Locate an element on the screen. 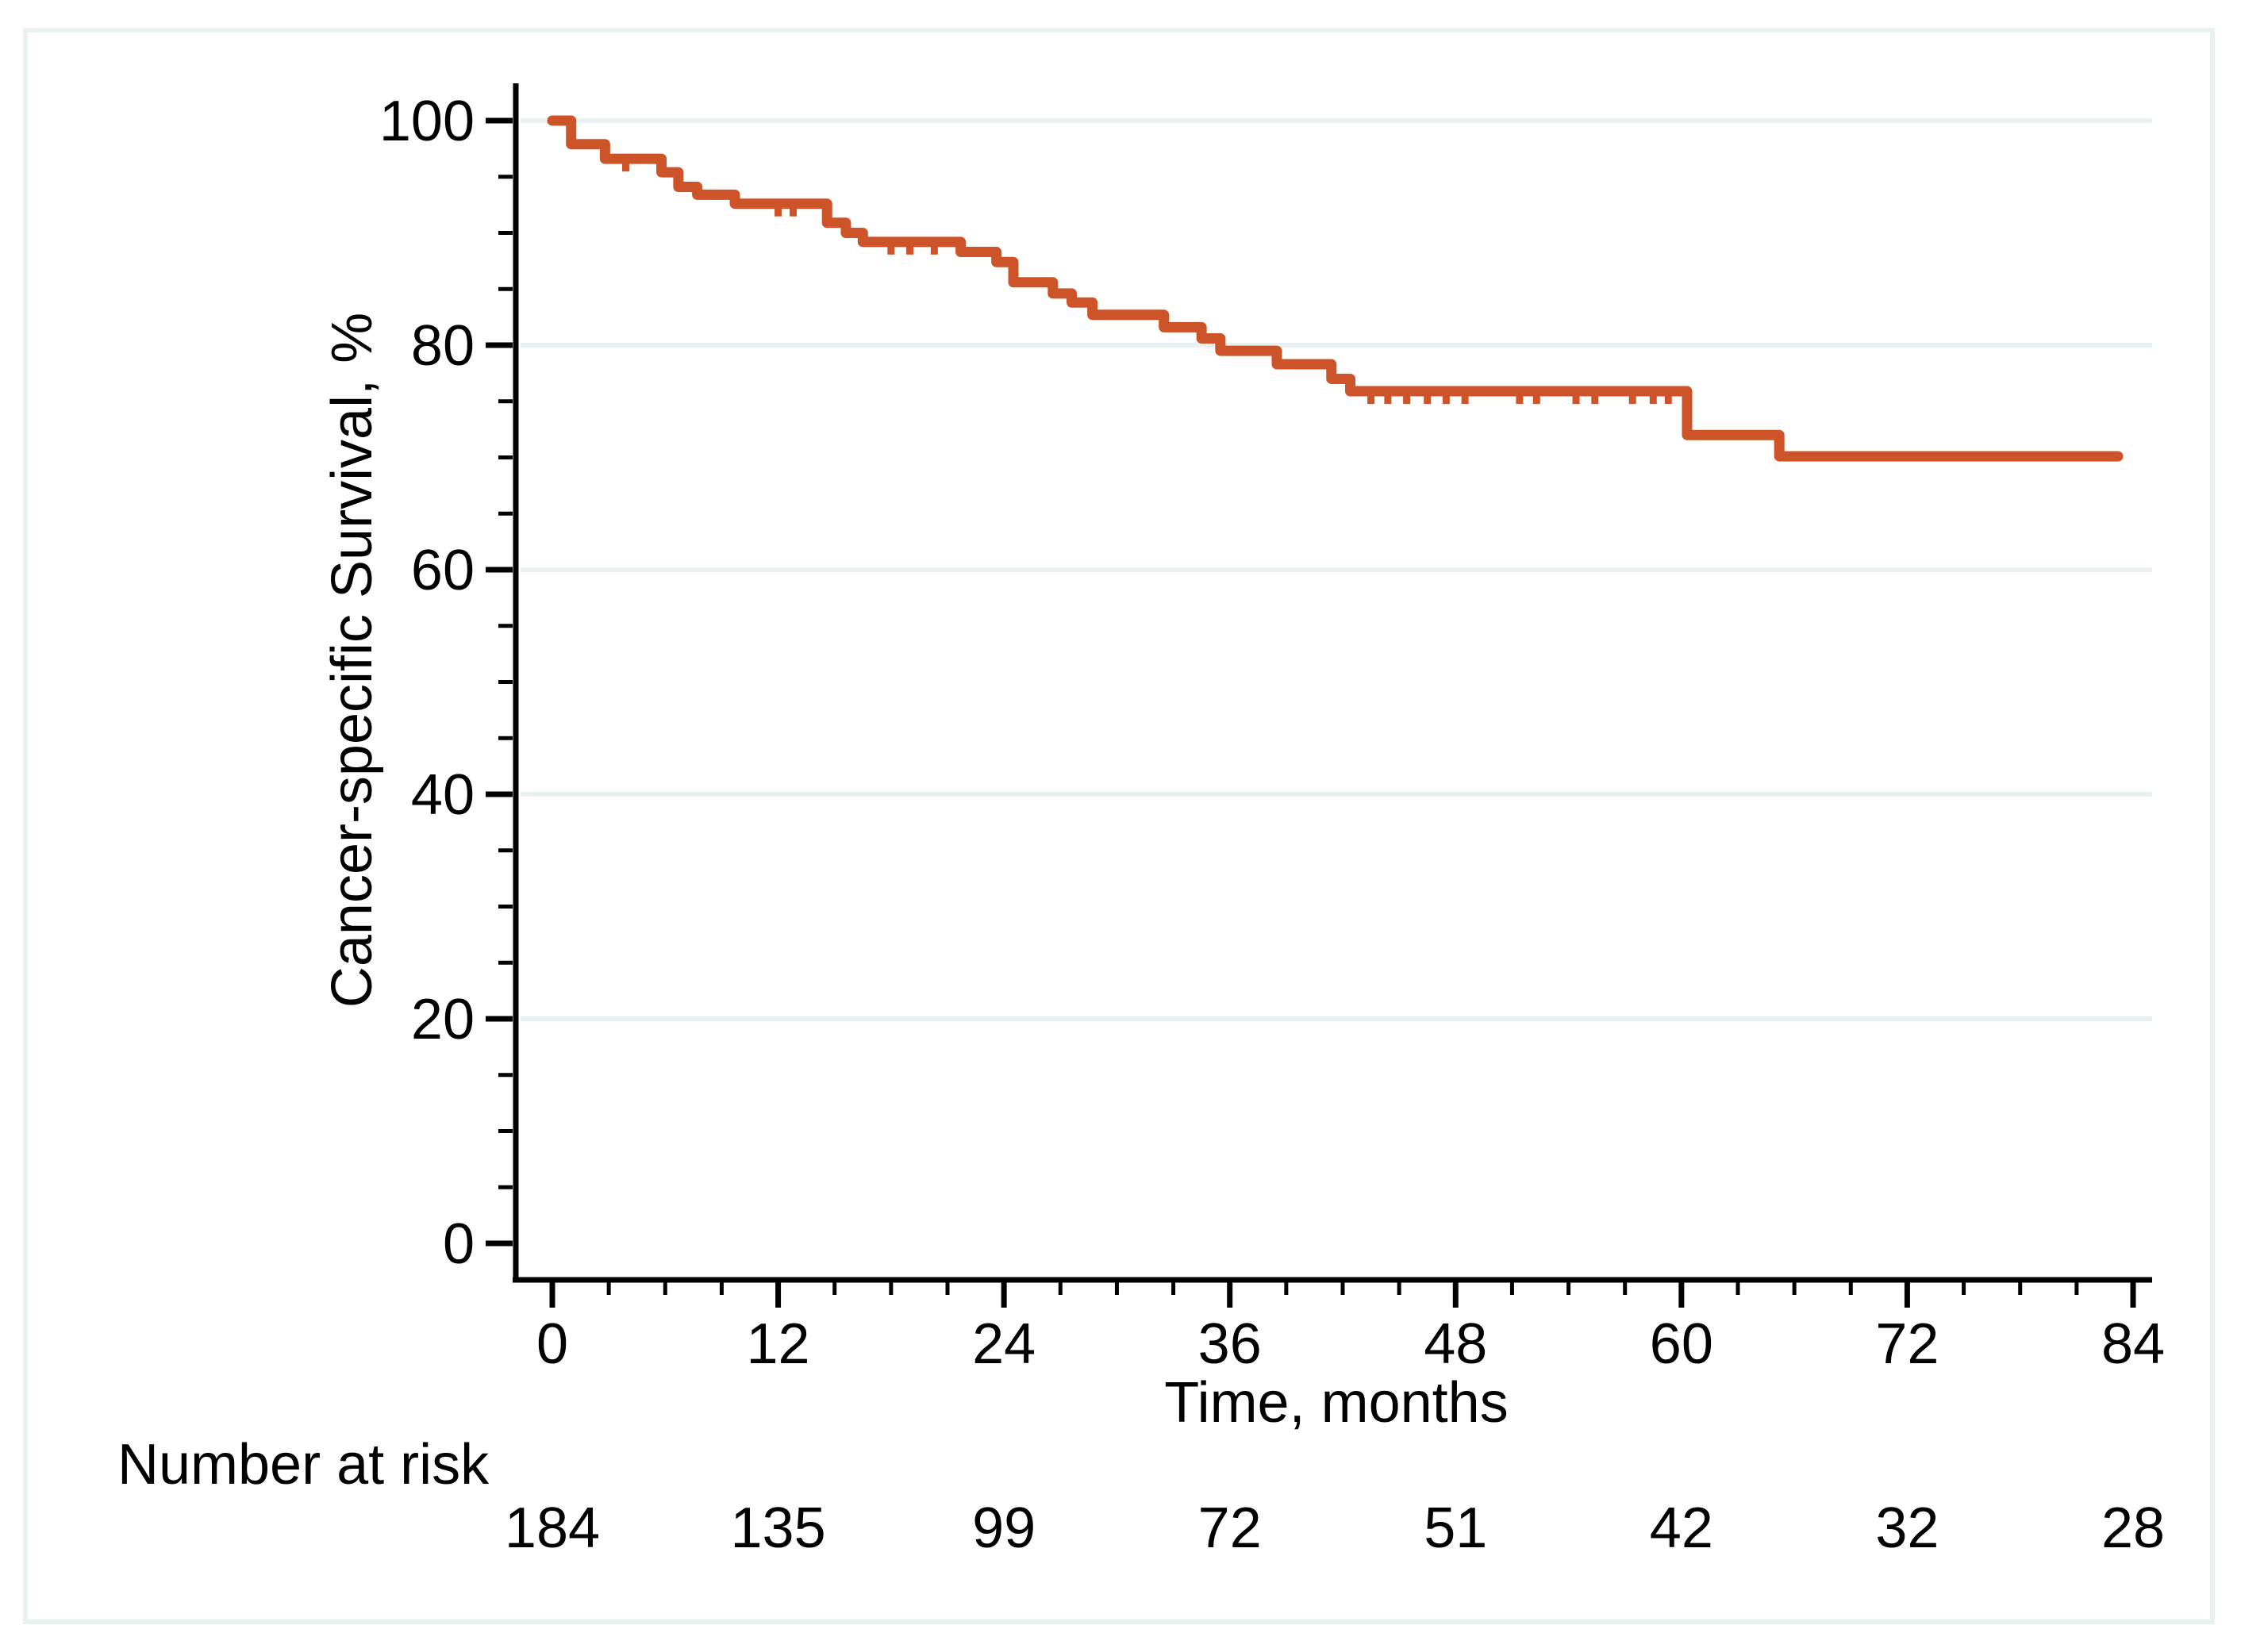 Image resolution: width=2241 pixels, height=1652 pixels. y-tick-label: 60 is located at coordinates (443, 570).